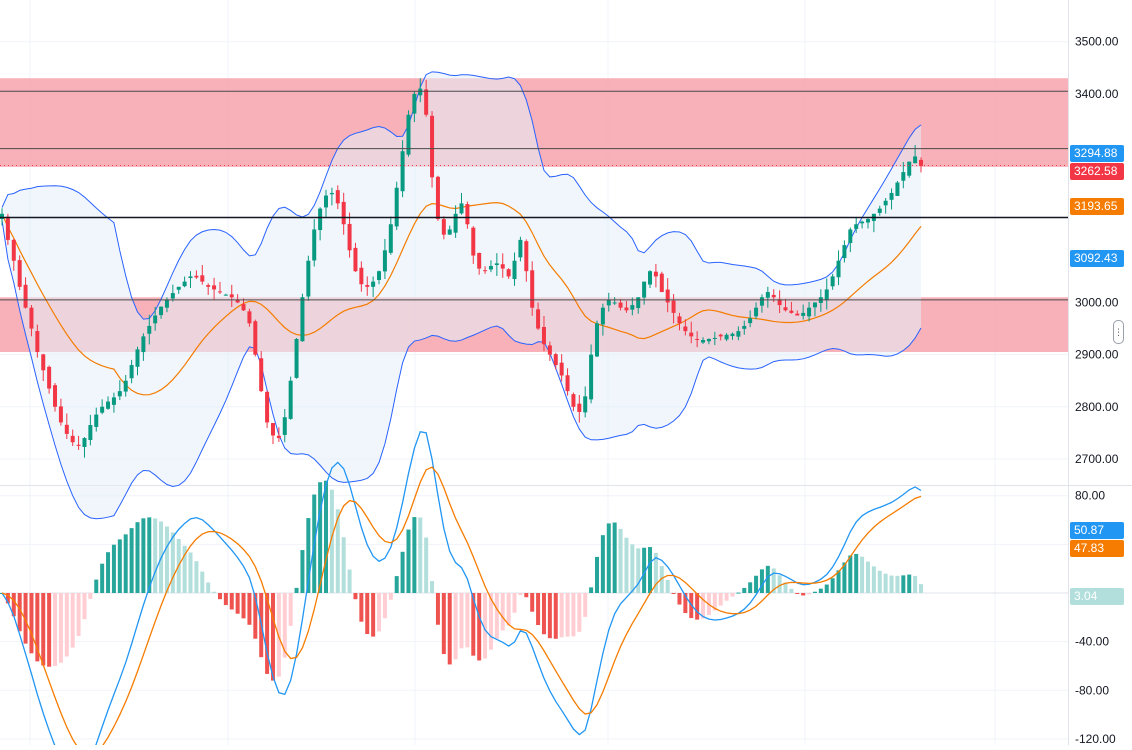  I want to click on price-tag-text: 3193.65, so click(1096, 206).